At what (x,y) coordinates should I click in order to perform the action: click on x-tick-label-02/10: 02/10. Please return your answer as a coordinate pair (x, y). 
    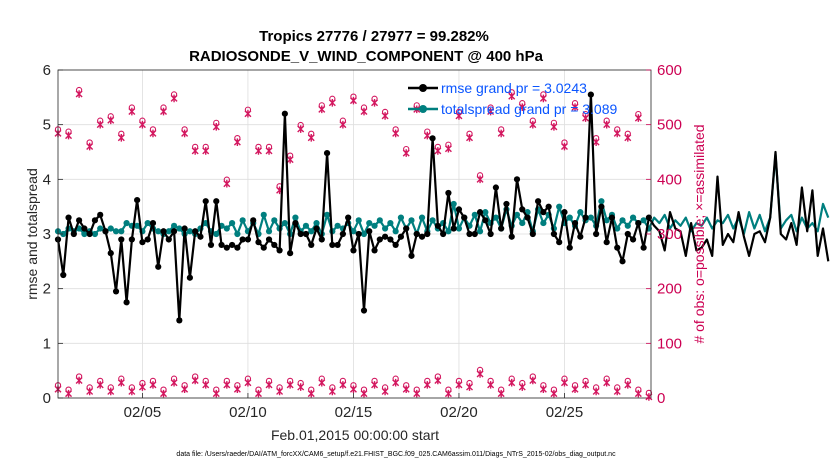
    Looking at the image, I should click on (248, 412).